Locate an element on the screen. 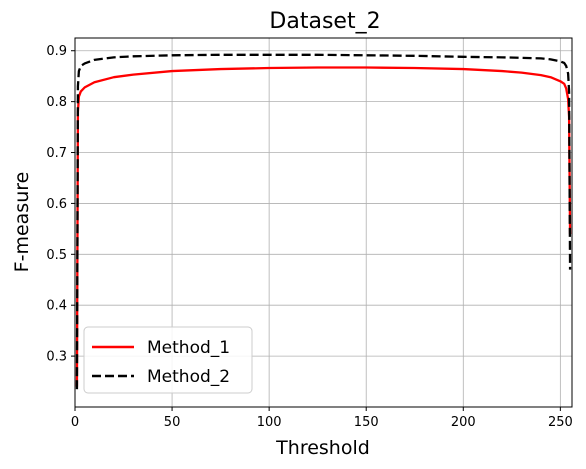 Image resolution: width=586 pixels, height=469 pixels. x-tick-label: 100 is located at coordinates (269, 422).